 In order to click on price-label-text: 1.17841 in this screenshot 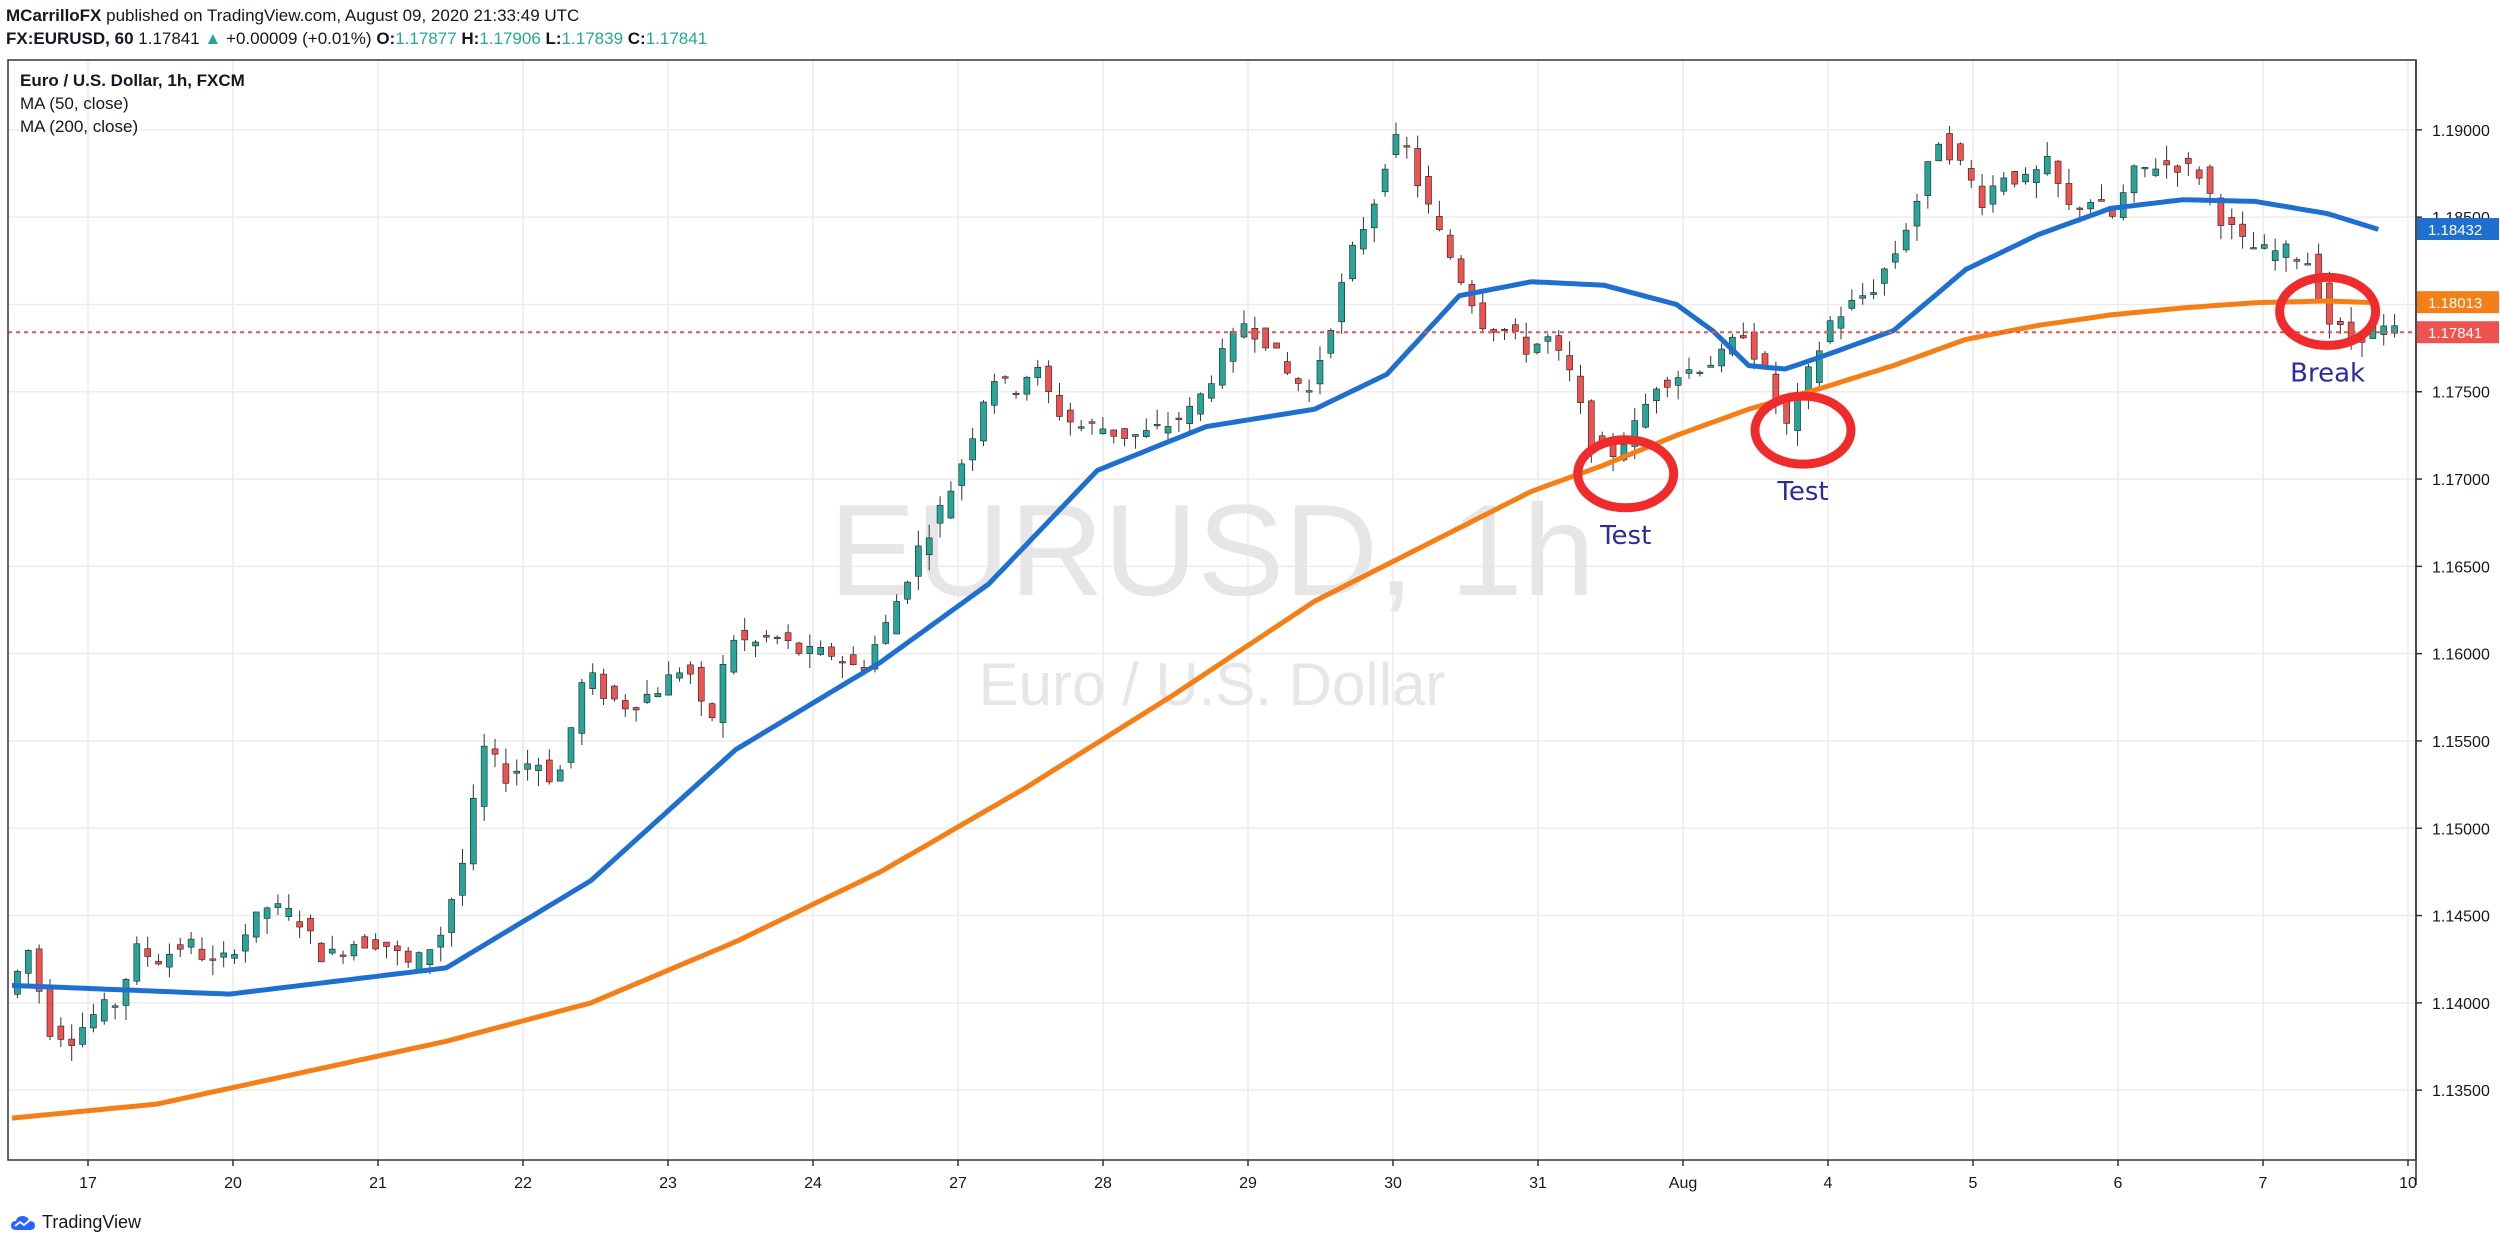, I will do `click(2455, 333)`.